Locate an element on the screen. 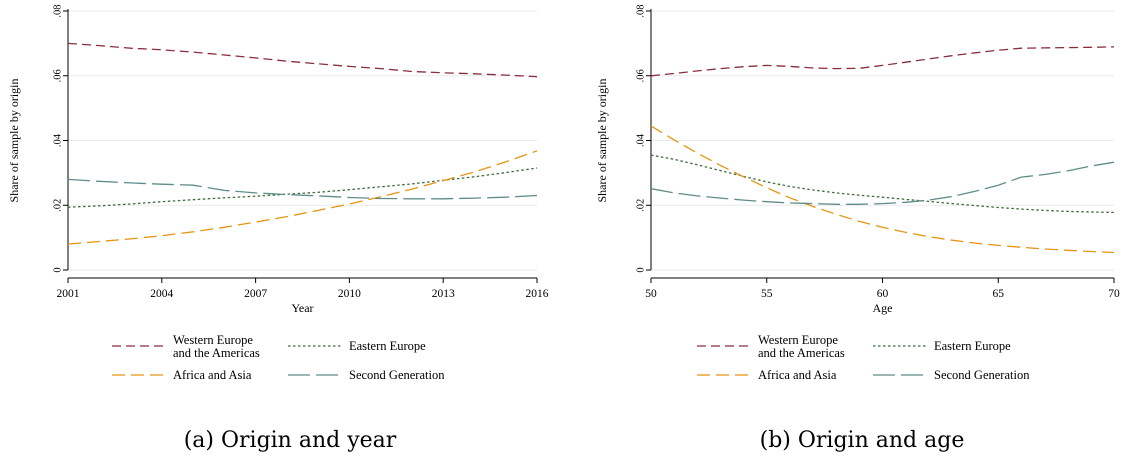 The width and height of the screenshot is (1127, 457). panel-caption: (b) Origin and age is located at coordinates (862, 440).